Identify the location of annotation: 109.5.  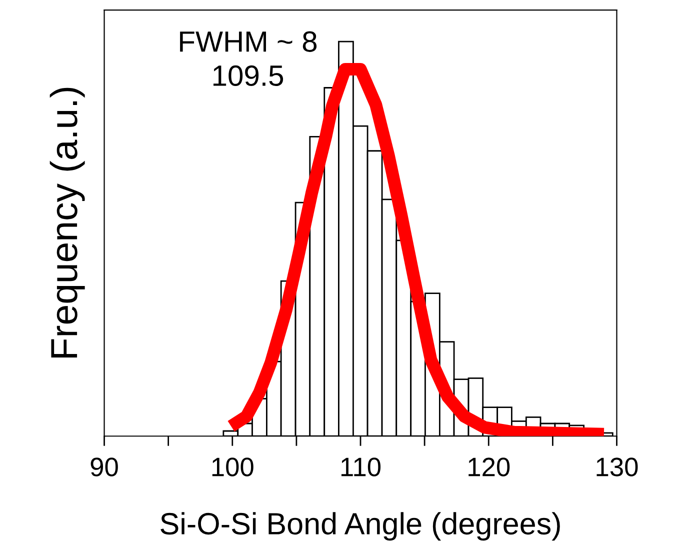
(248, 75).